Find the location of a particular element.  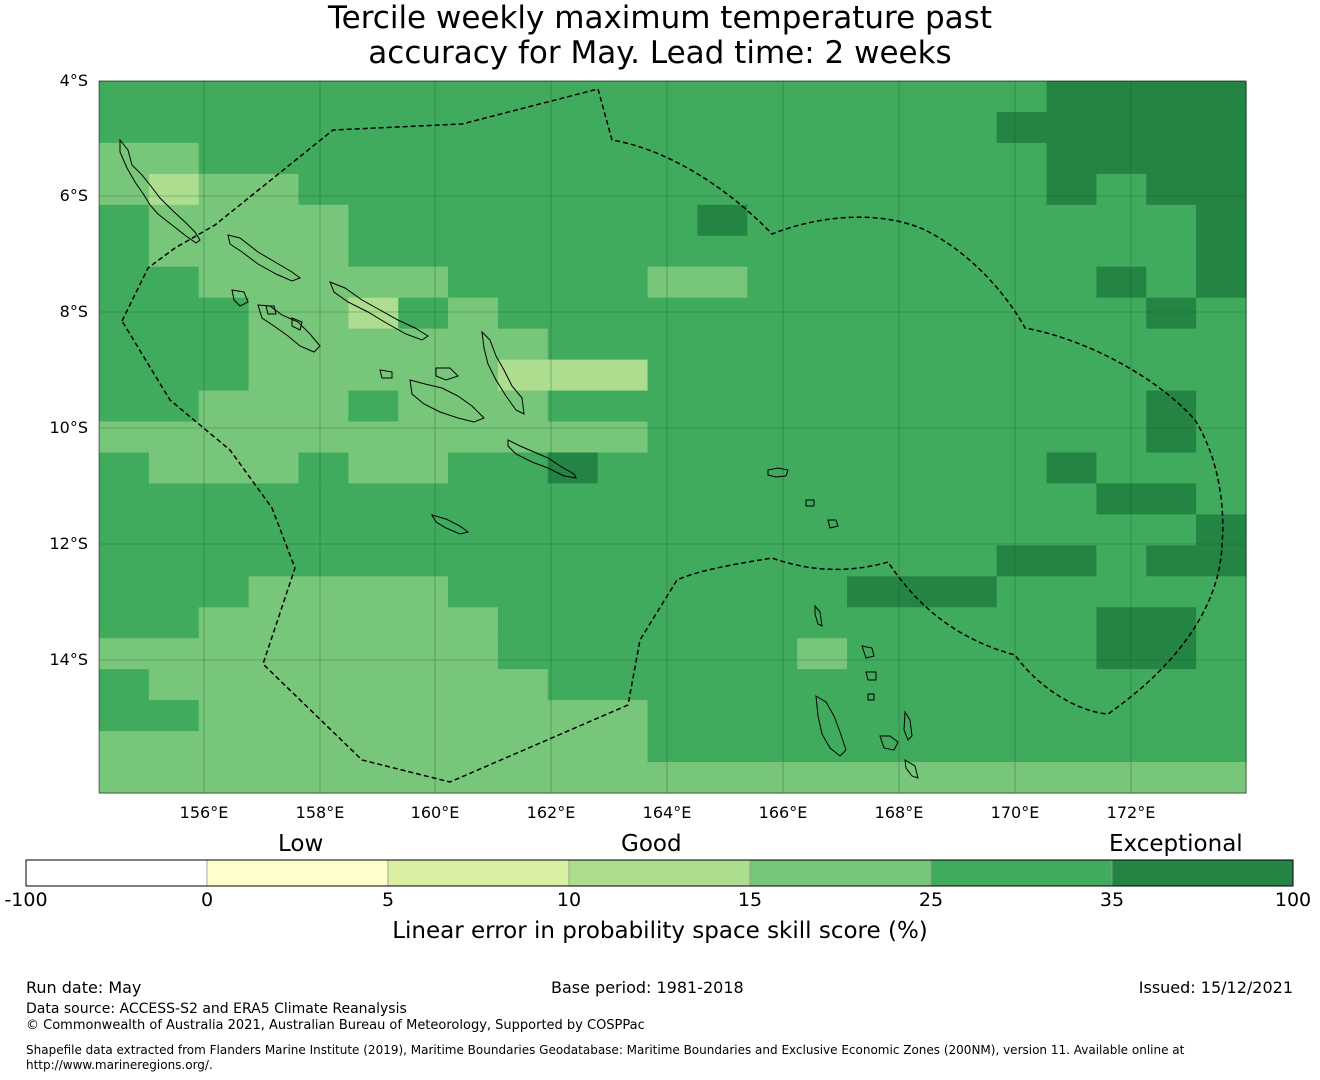

colorbar-frame is located at coordinates (659, 873).